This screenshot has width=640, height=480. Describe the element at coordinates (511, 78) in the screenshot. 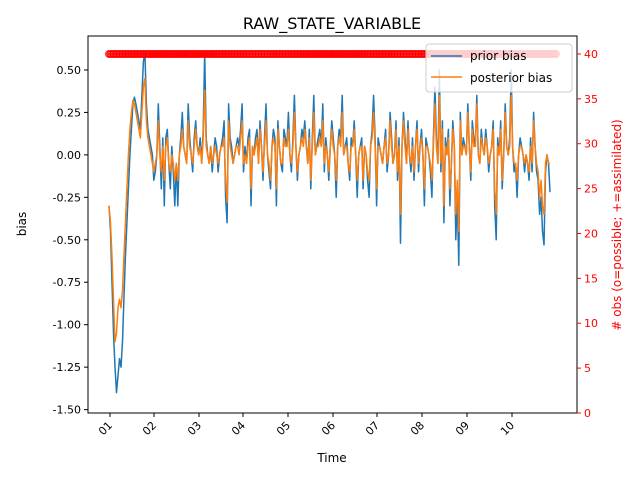

I see `legend-posterior-label: posterior bias` at that location.